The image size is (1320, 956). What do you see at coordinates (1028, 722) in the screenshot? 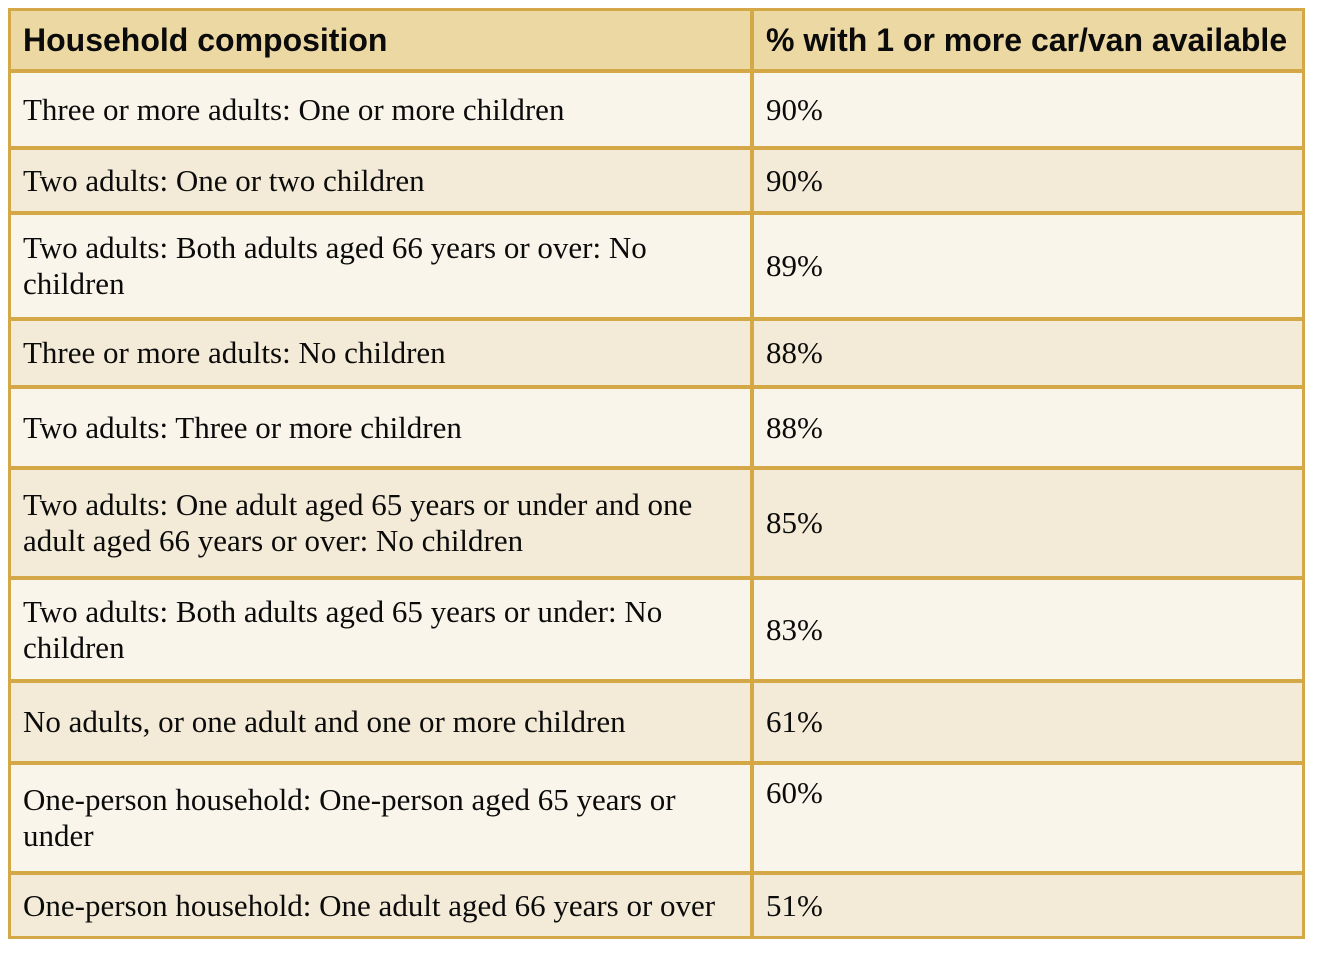
I see `percent-cell: 61%` at bounding box center [1028, 722].